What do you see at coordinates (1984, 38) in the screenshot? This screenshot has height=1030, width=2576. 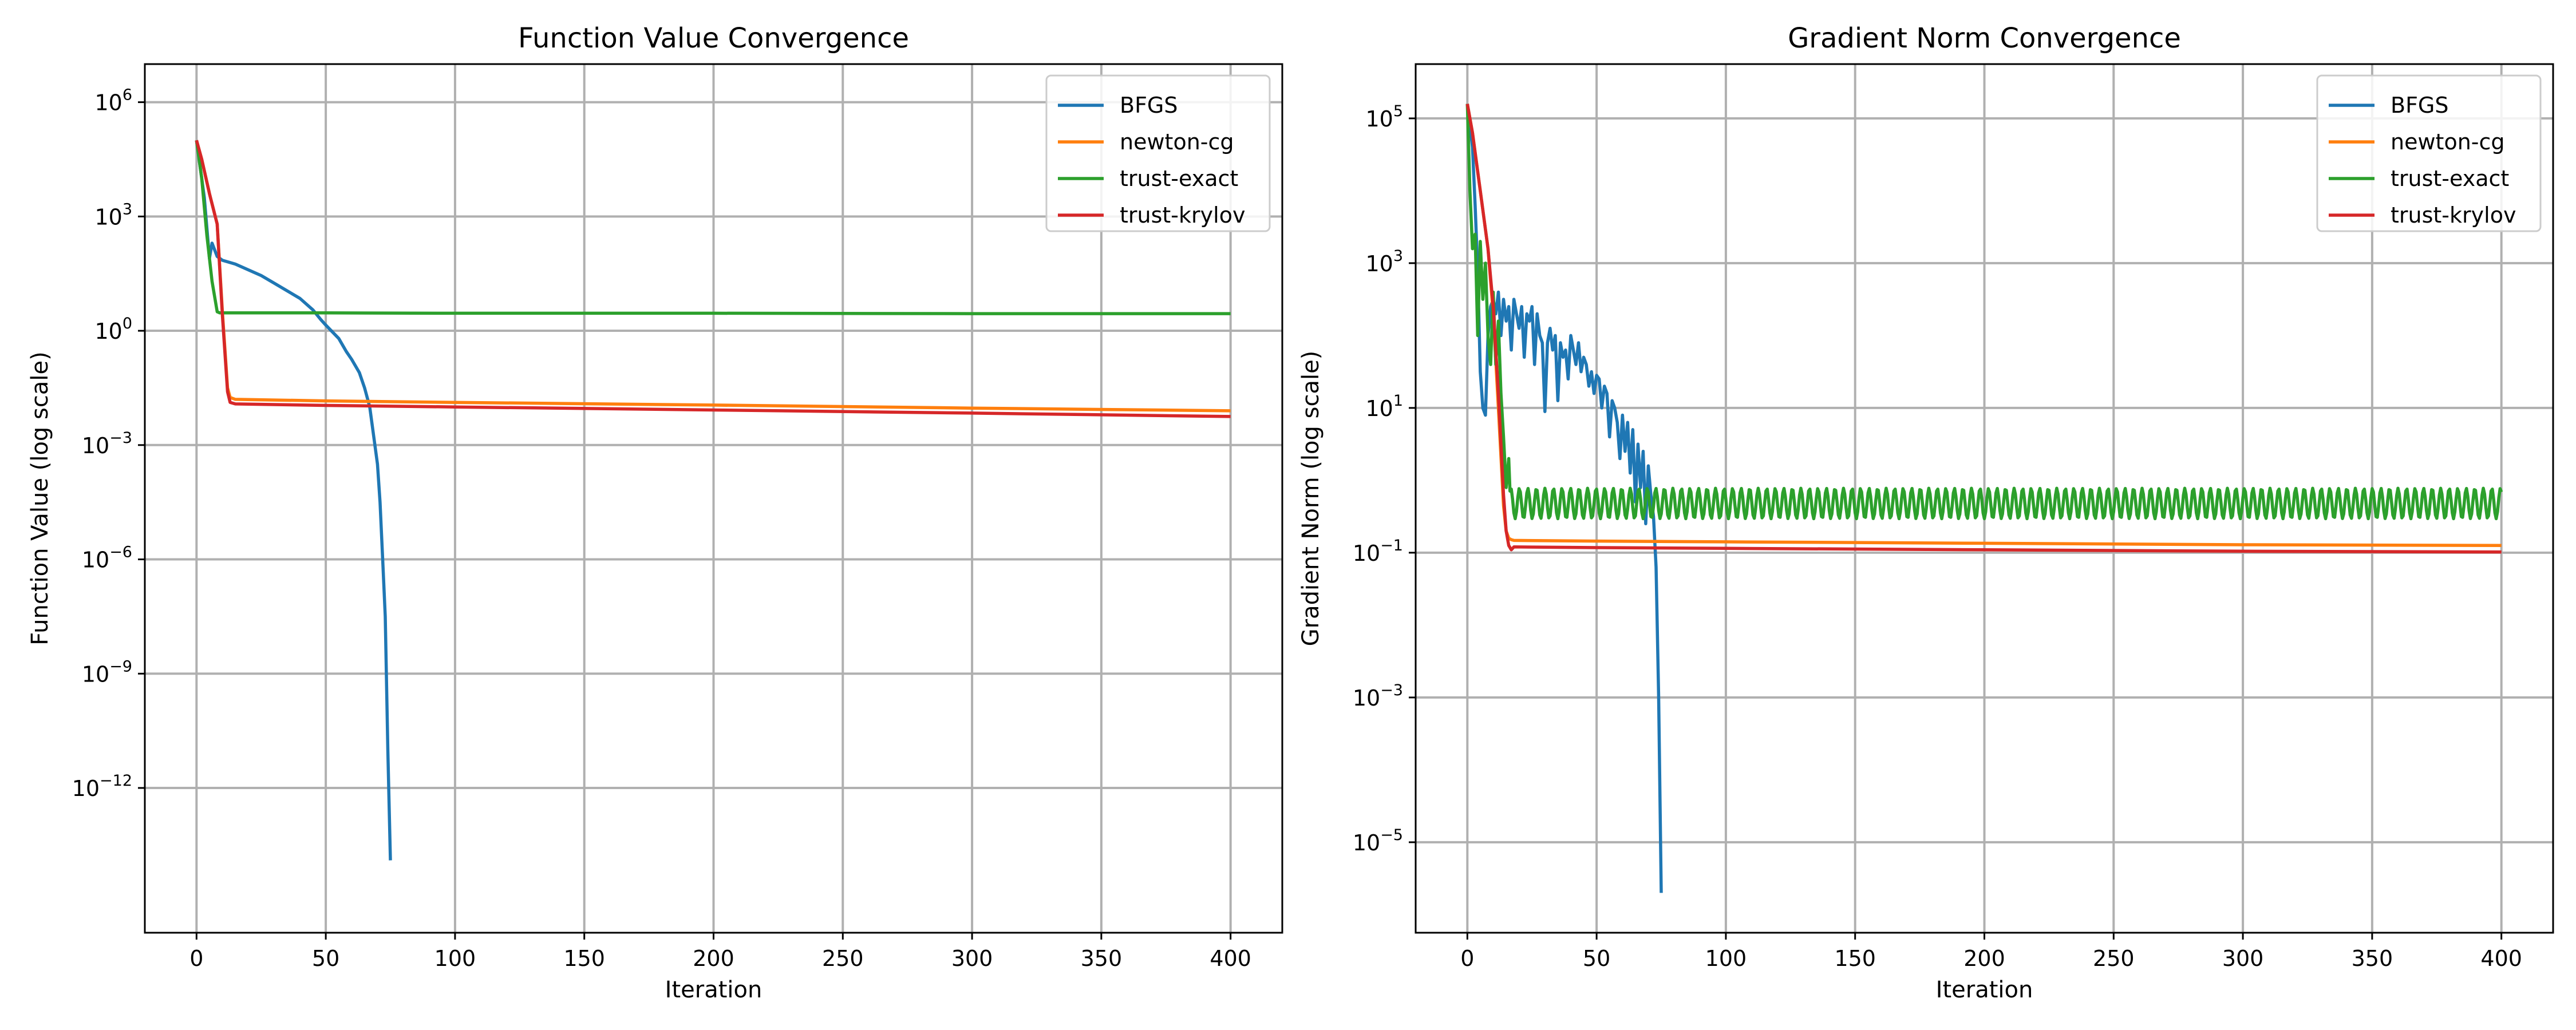 I see `chart-title: Gradient Norm Convergence` at bounding box center [1984, 38].